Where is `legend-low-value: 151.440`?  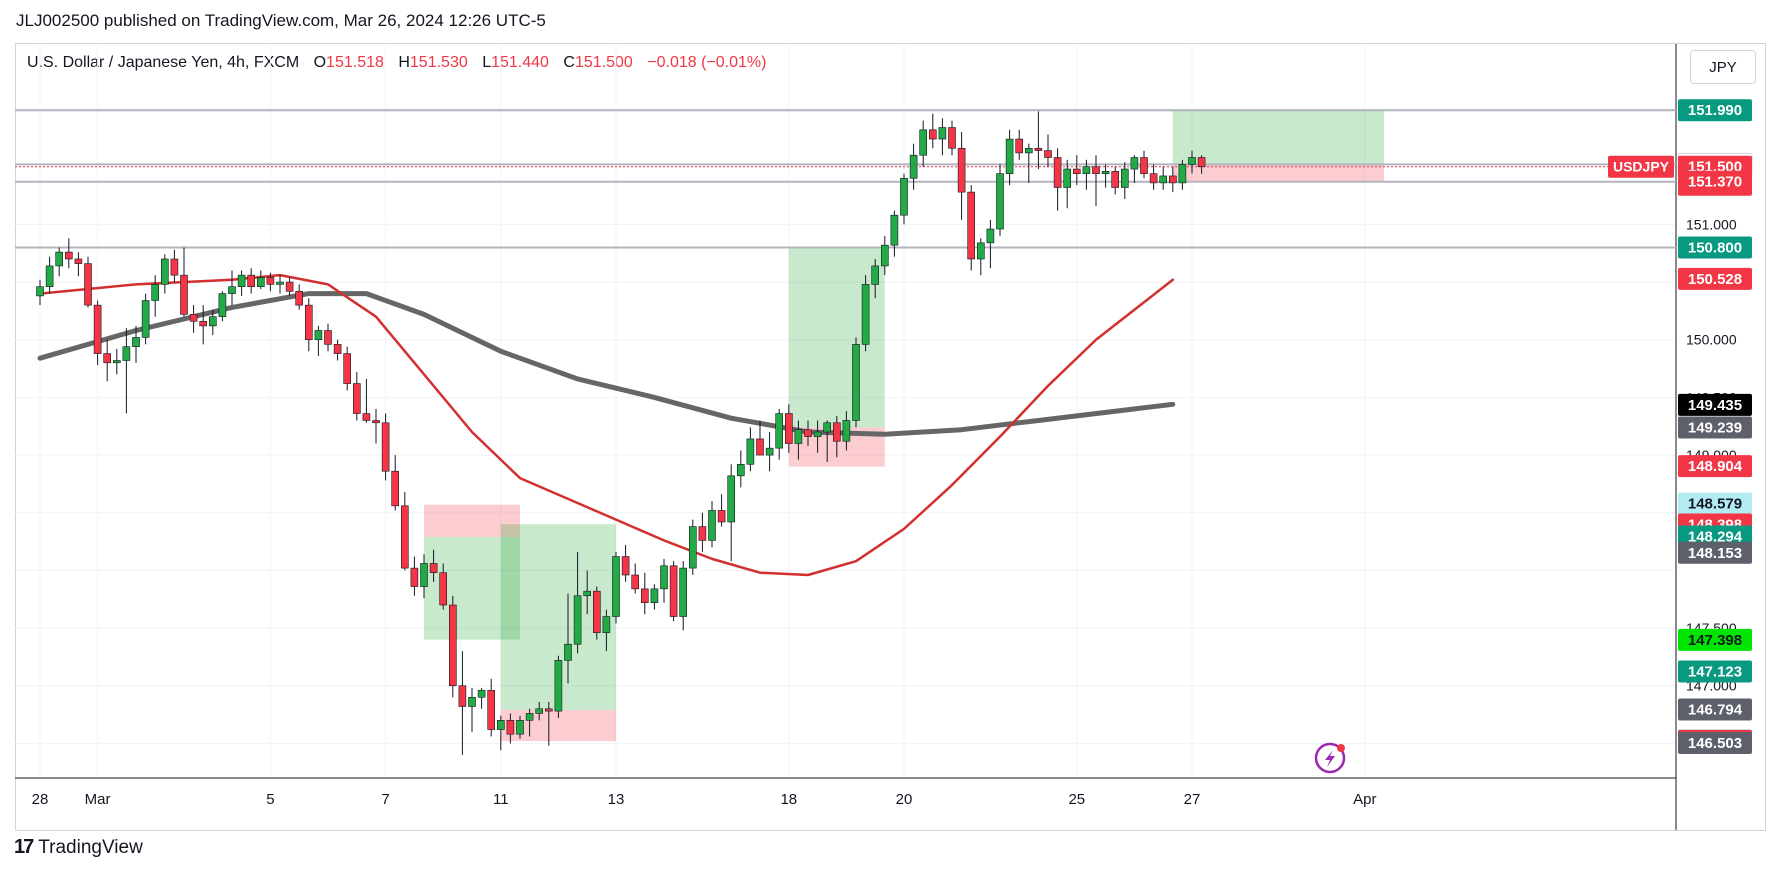 legend-low-value: 151.440 is located at coordinates (520, 62).